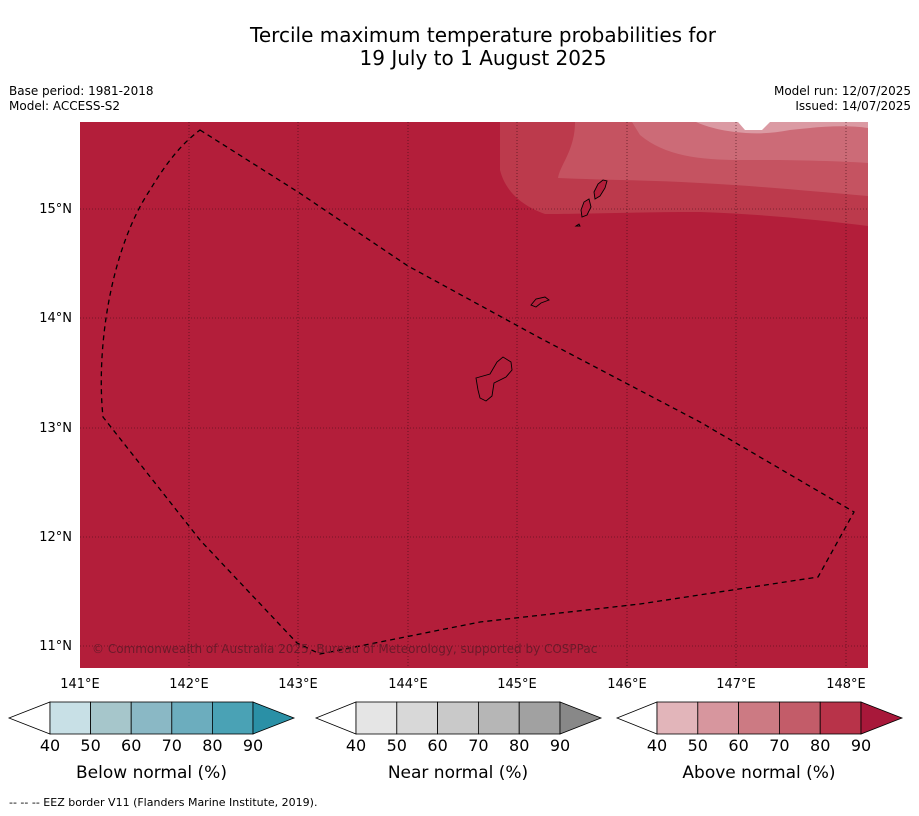  What do you see at coordinates (55, 318) in the screenshot?
I see `lat-label: 14°N` at bounding box center [55, 318].